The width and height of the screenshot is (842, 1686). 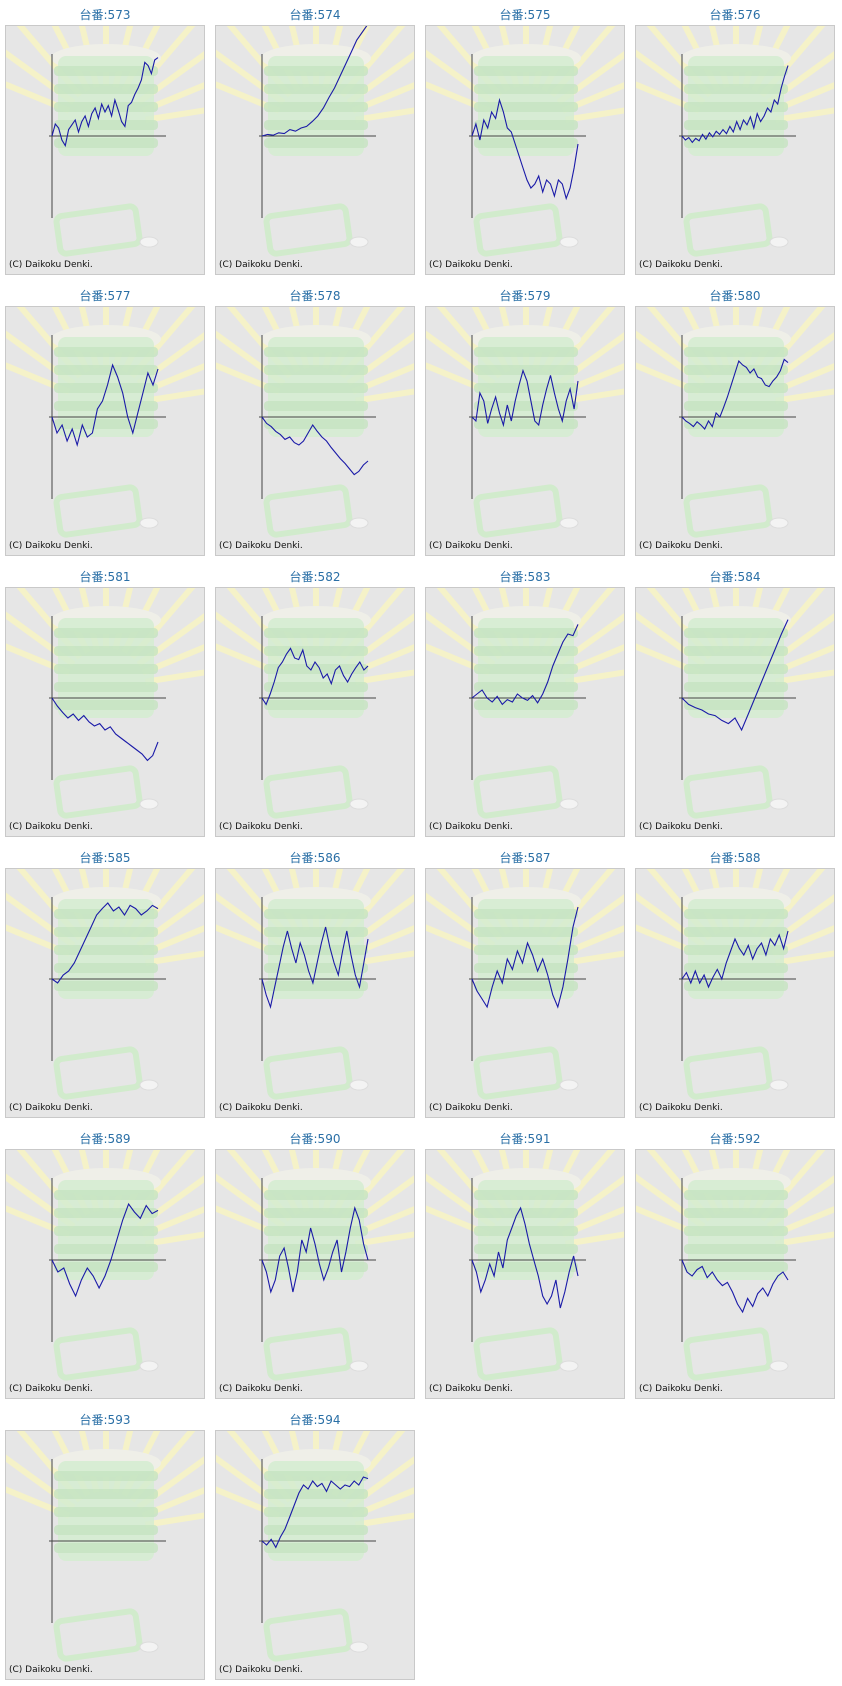 What do you see at coordinates (315, 296) in the screenshot?
I see `machine-title: 台番:578` at bounding box center [315, 296].